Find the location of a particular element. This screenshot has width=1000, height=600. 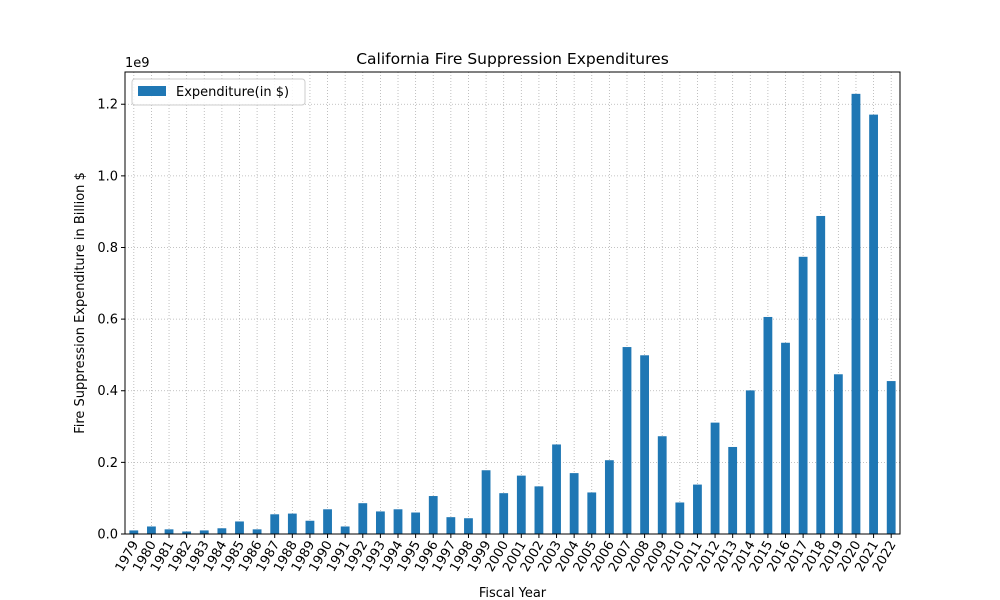

legend-box is located at coordinates (218, 92).